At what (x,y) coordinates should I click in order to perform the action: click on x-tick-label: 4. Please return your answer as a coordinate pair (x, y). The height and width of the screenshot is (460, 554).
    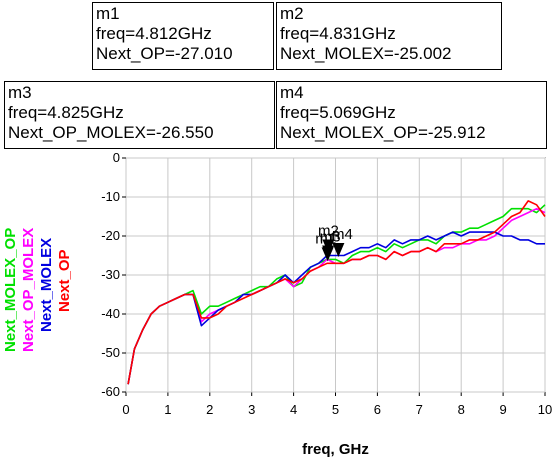
    Looking at the image, I should click on (293, 409).